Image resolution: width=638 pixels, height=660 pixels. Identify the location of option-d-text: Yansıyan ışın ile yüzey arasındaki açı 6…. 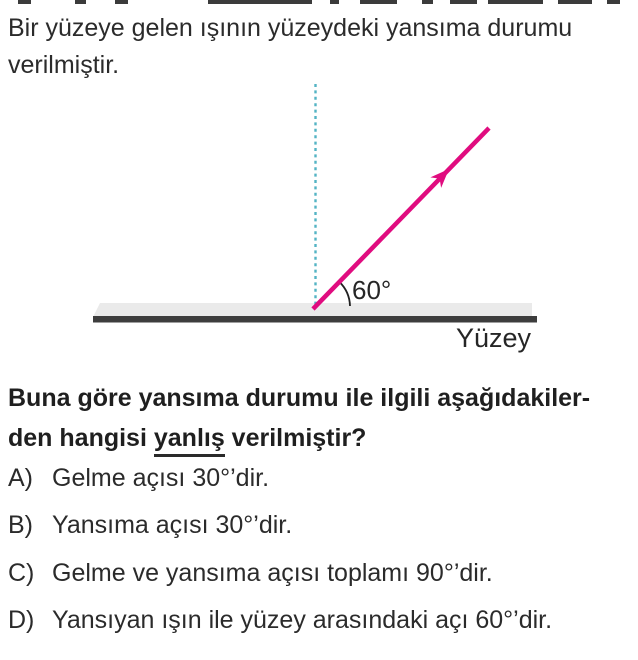
(302, 620).